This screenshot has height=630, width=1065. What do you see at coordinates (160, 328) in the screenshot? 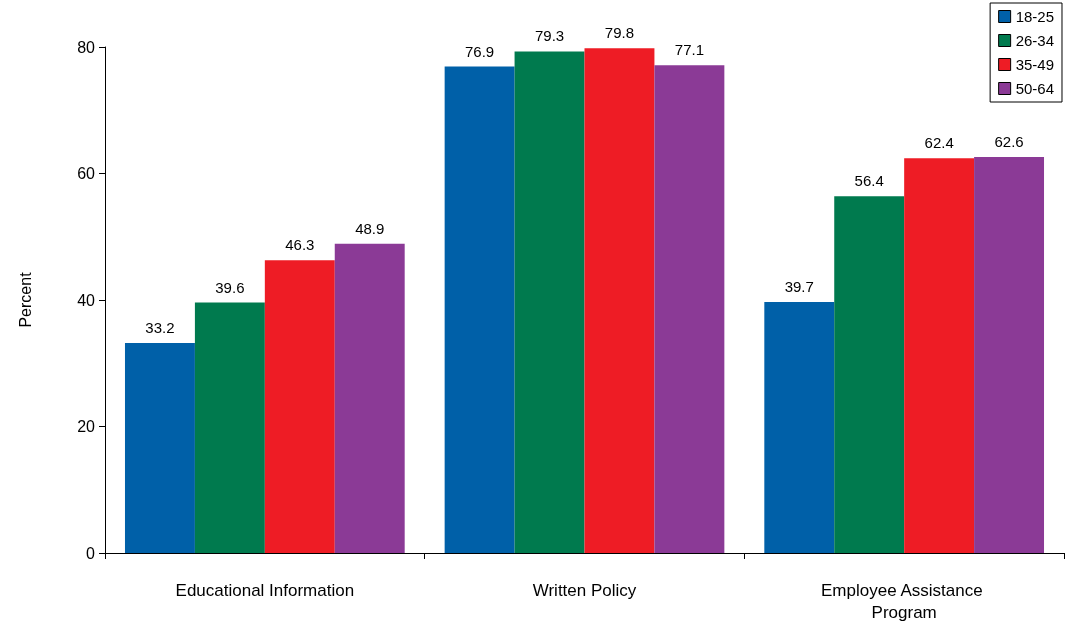
I see `data-label: 33.2` at bounding box center [160, 328].